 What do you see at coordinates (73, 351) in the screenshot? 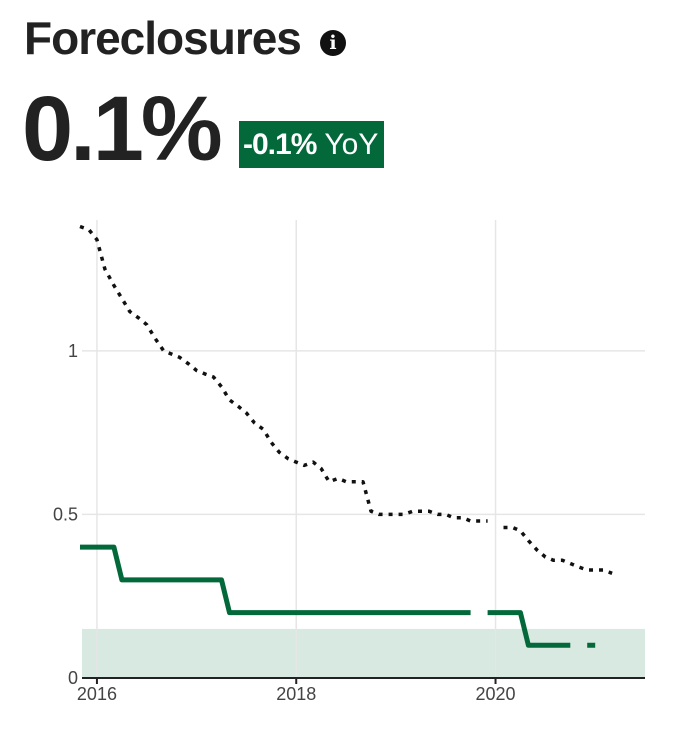
I see `y-tick-label: 1` at bounding box center [73, 351].